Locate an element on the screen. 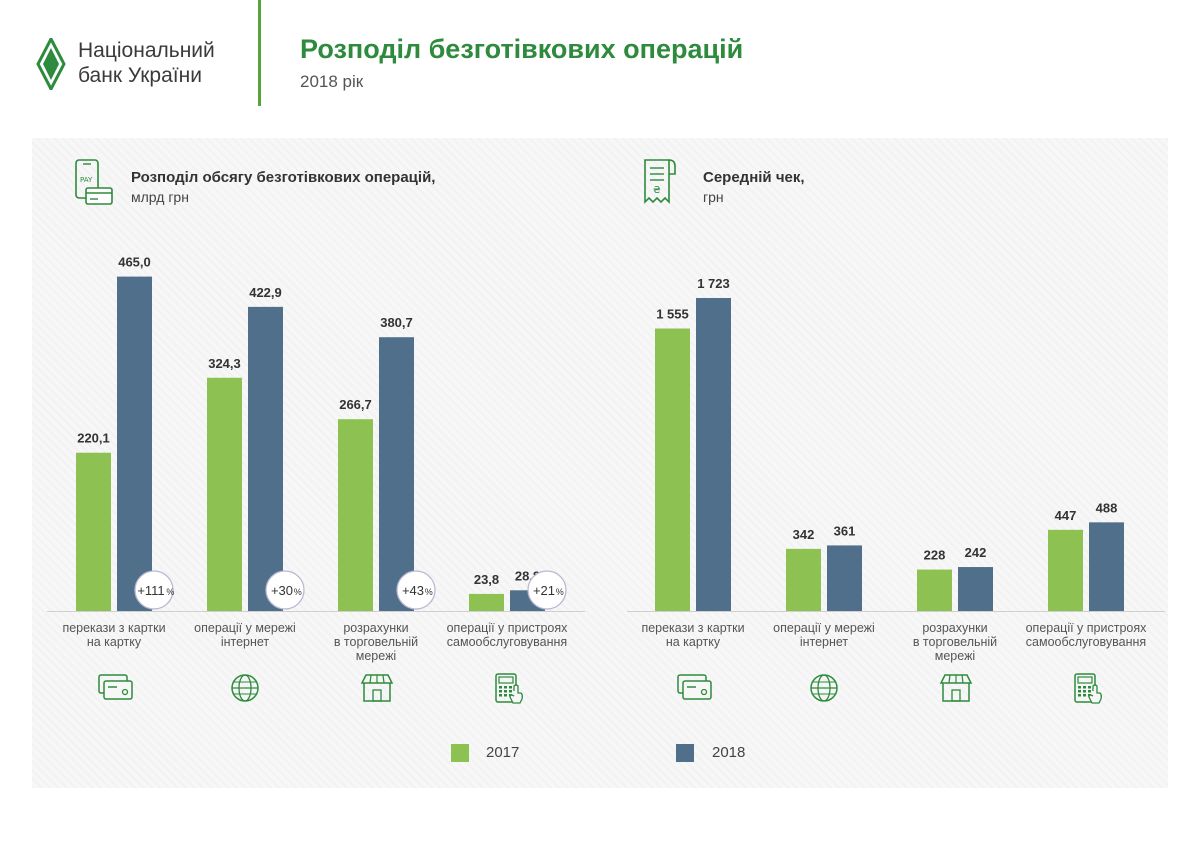 This screenshot has height=849, width=1200. page-title: Розподіл безготівкових операцій is located at coordinates (522, 49).